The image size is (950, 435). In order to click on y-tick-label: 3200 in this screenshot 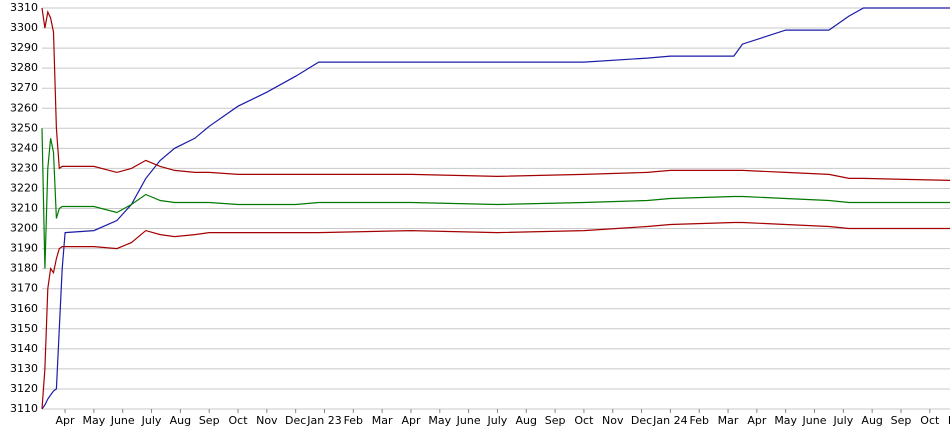, I will do `click(24, 228)`.